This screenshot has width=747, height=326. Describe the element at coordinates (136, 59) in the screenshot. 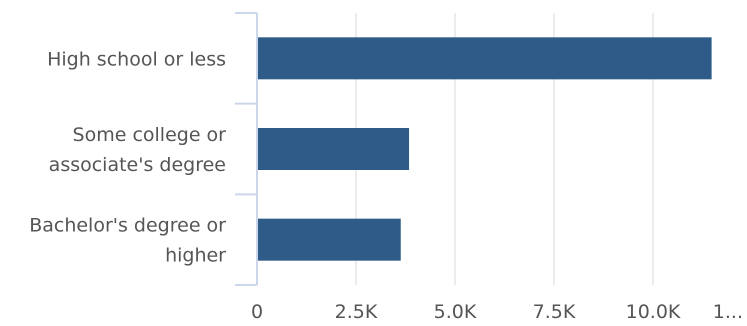

I see `category-label: High school or less` at that location.